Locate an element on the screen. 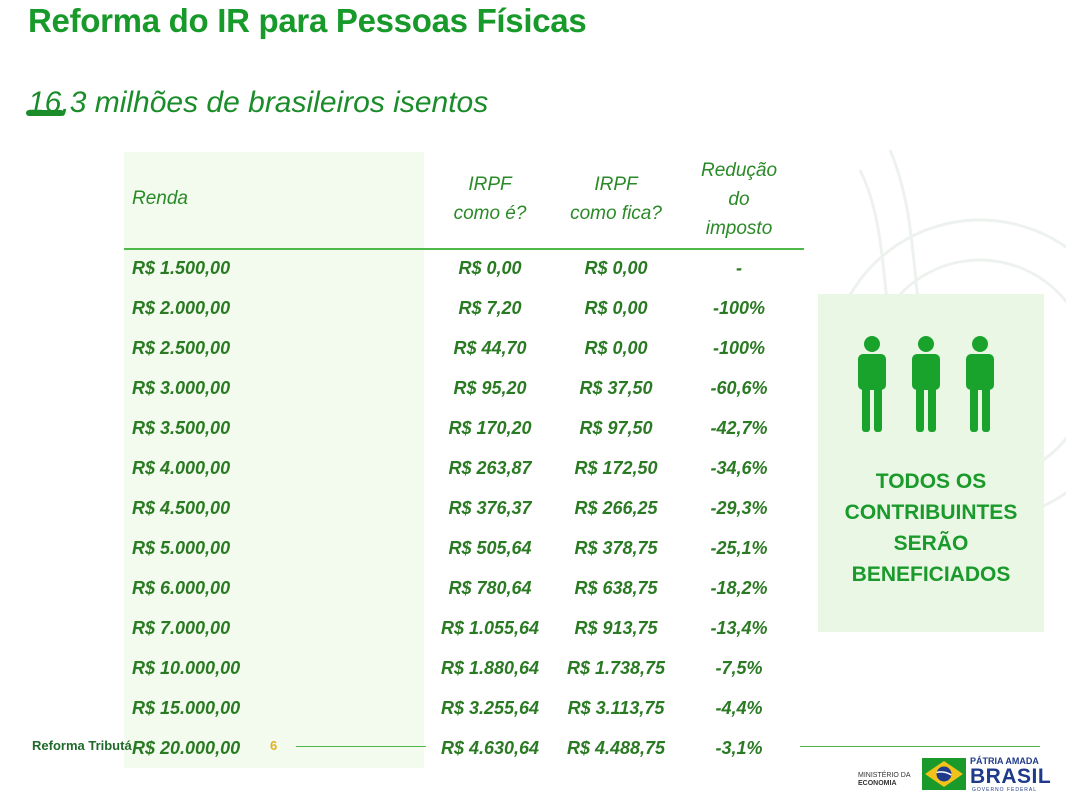 This screenshot has height=800, width=1066. footer-divider-left is located at coordinates (361, 746).